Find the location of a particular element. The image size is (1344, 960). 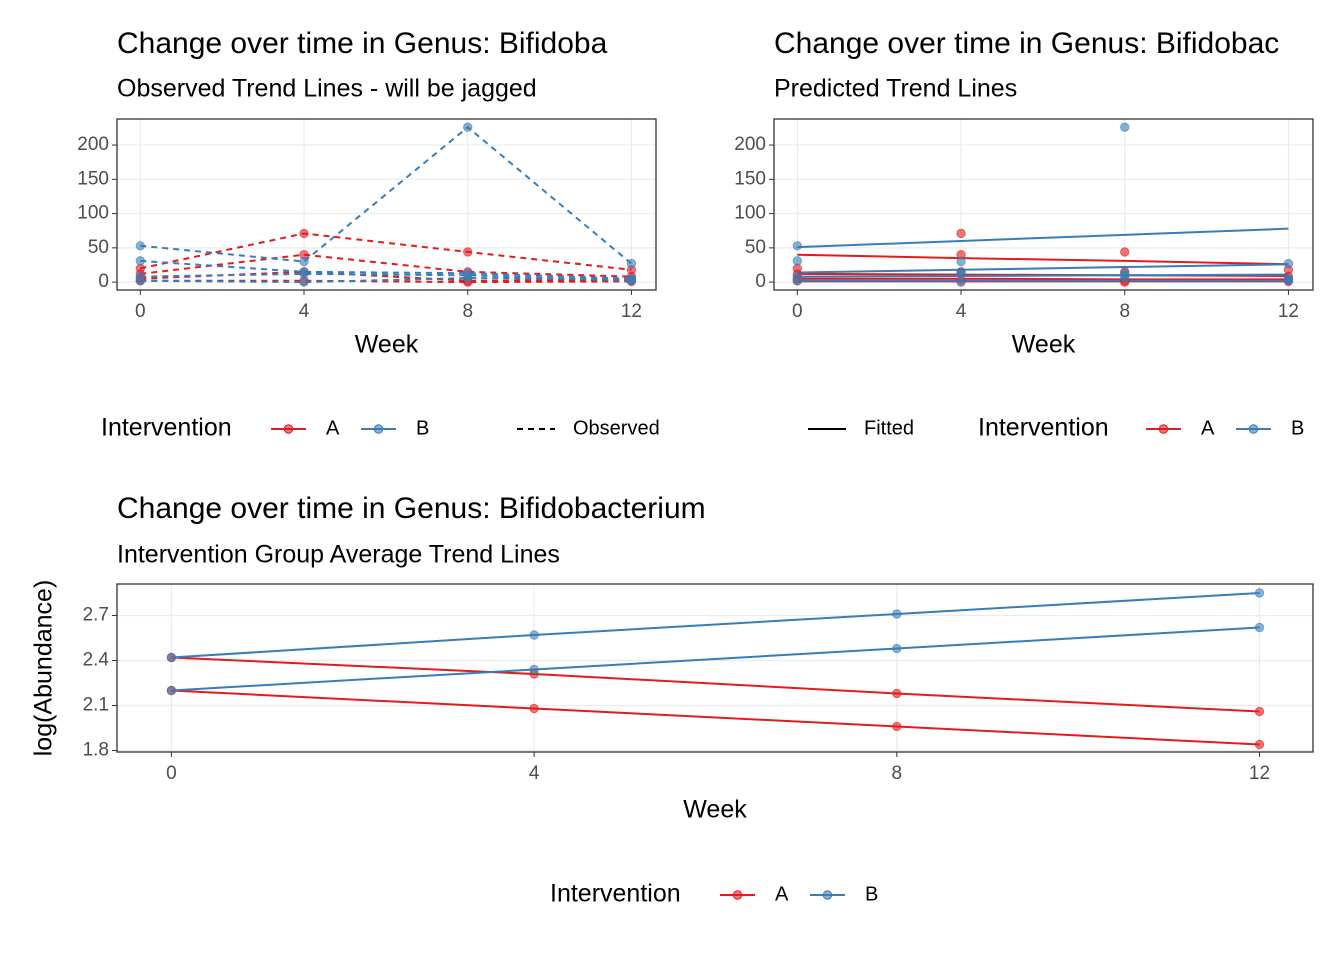

chart-subtitle: Predicted Trend Lines is located at coordinates (895, 89).